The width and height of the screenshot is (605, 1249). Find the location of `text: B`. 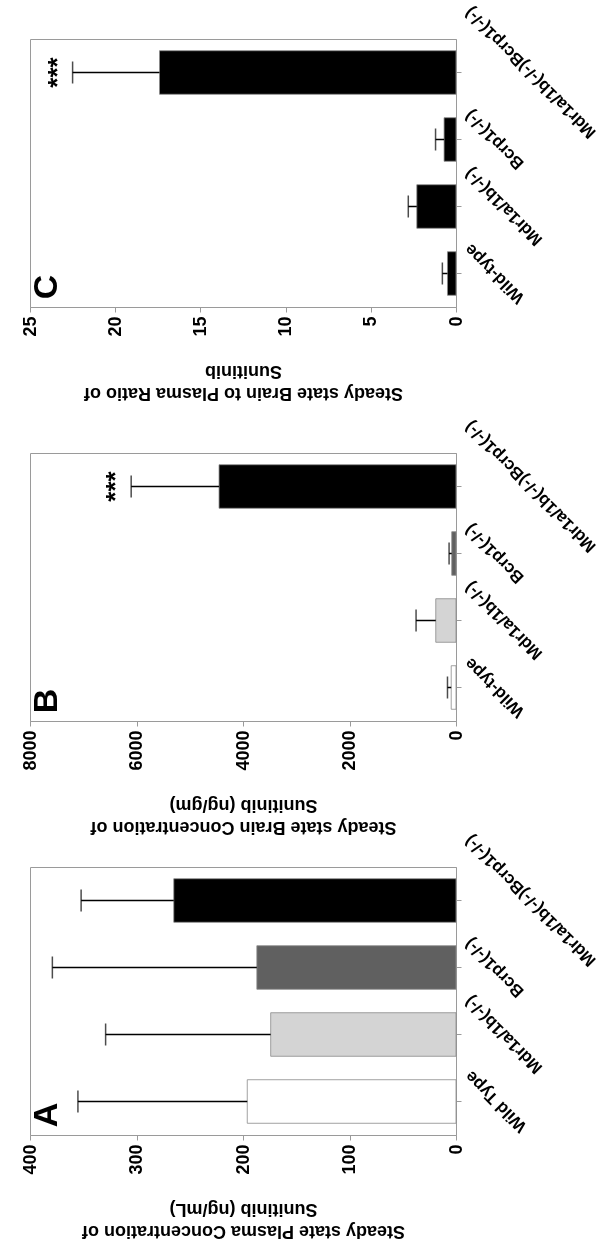

text: B is located at coordinates (45, 701).